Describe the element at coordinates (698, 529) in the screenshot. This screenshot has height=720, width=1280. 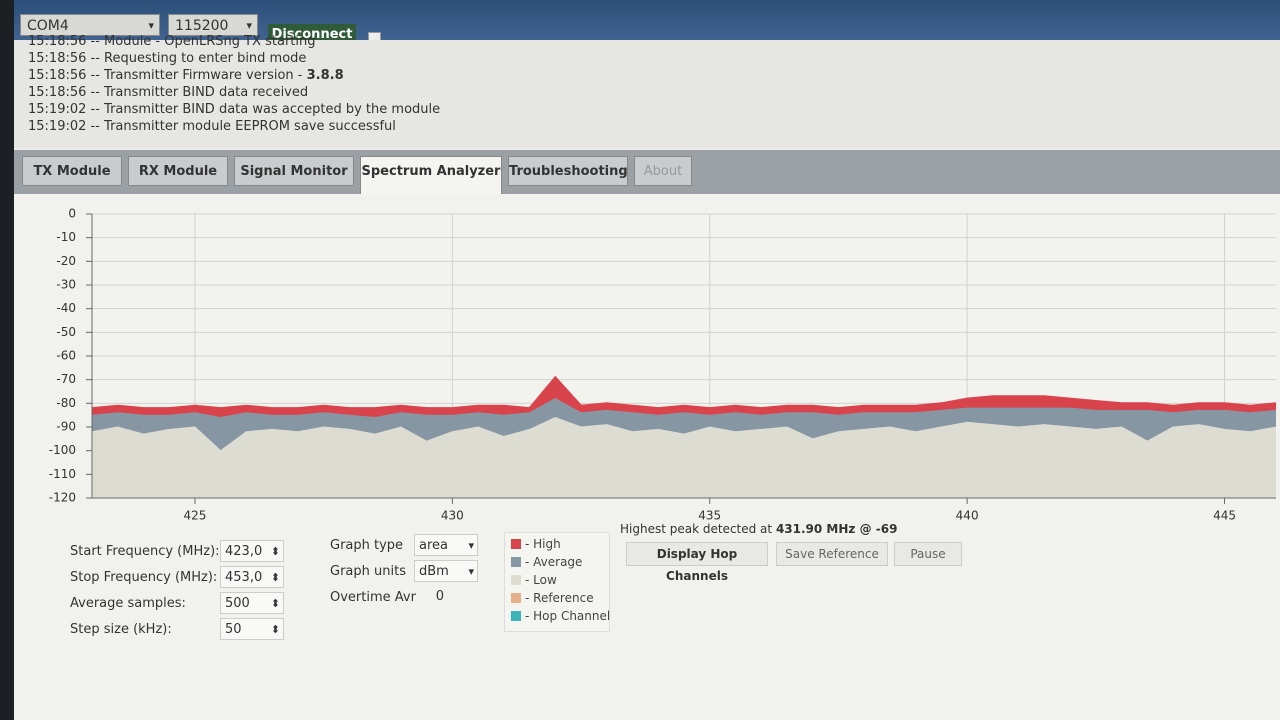
I see `peak-text: Highest peak detected at` at that location.